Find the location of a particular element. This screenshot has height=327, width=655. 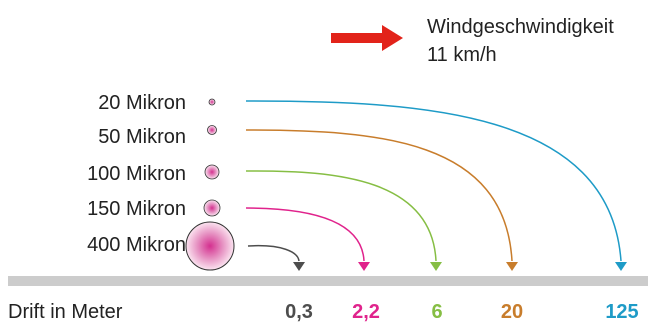

wind-speed: 11 km/h is located at coordinates (462, 55).